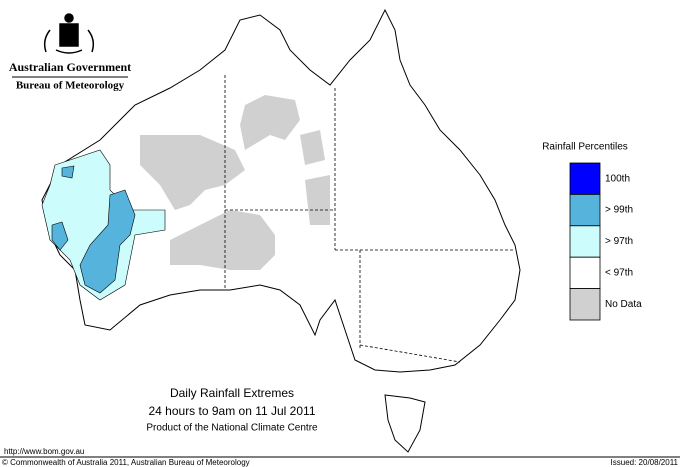  Describe the element at coordinates (70, 67) in the screenshot. I see `org-name: Australian Government` at that location.